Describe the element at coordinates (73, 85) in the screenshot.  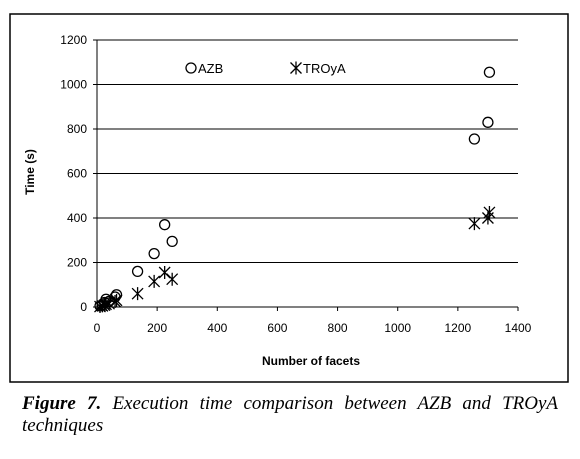
I see `y-tick-label-5: 1000` at that location.